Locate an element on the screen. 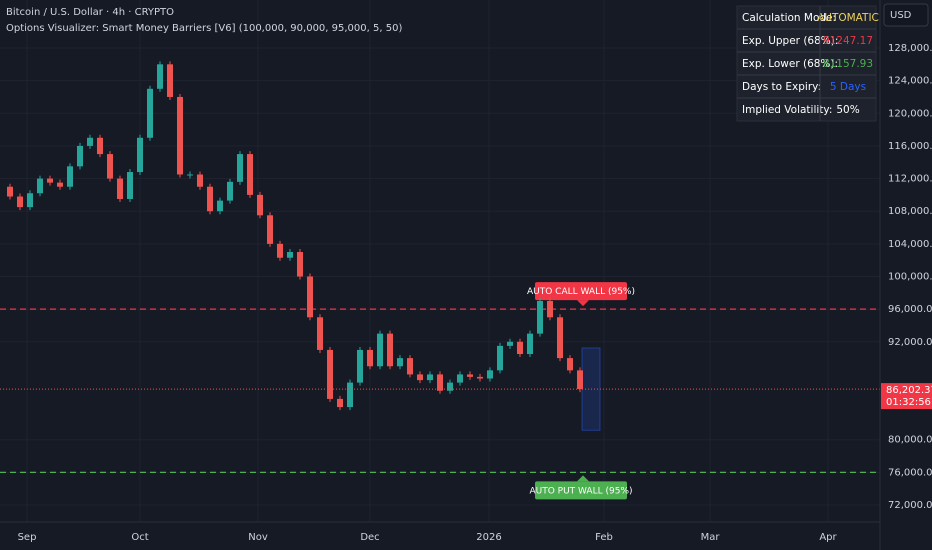 The width and height of the screenshot is (932, 550). table-key: Days to Expiry: is located at coordinates (781, 87).